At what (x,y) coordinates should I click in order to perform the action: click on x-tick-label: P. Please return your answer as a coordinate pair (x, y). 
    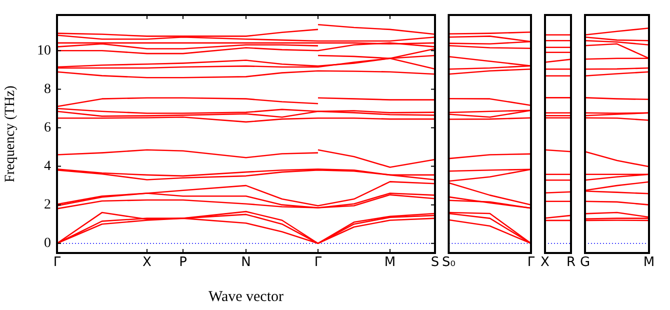
    Looking at the image, I should click on (183, 262).